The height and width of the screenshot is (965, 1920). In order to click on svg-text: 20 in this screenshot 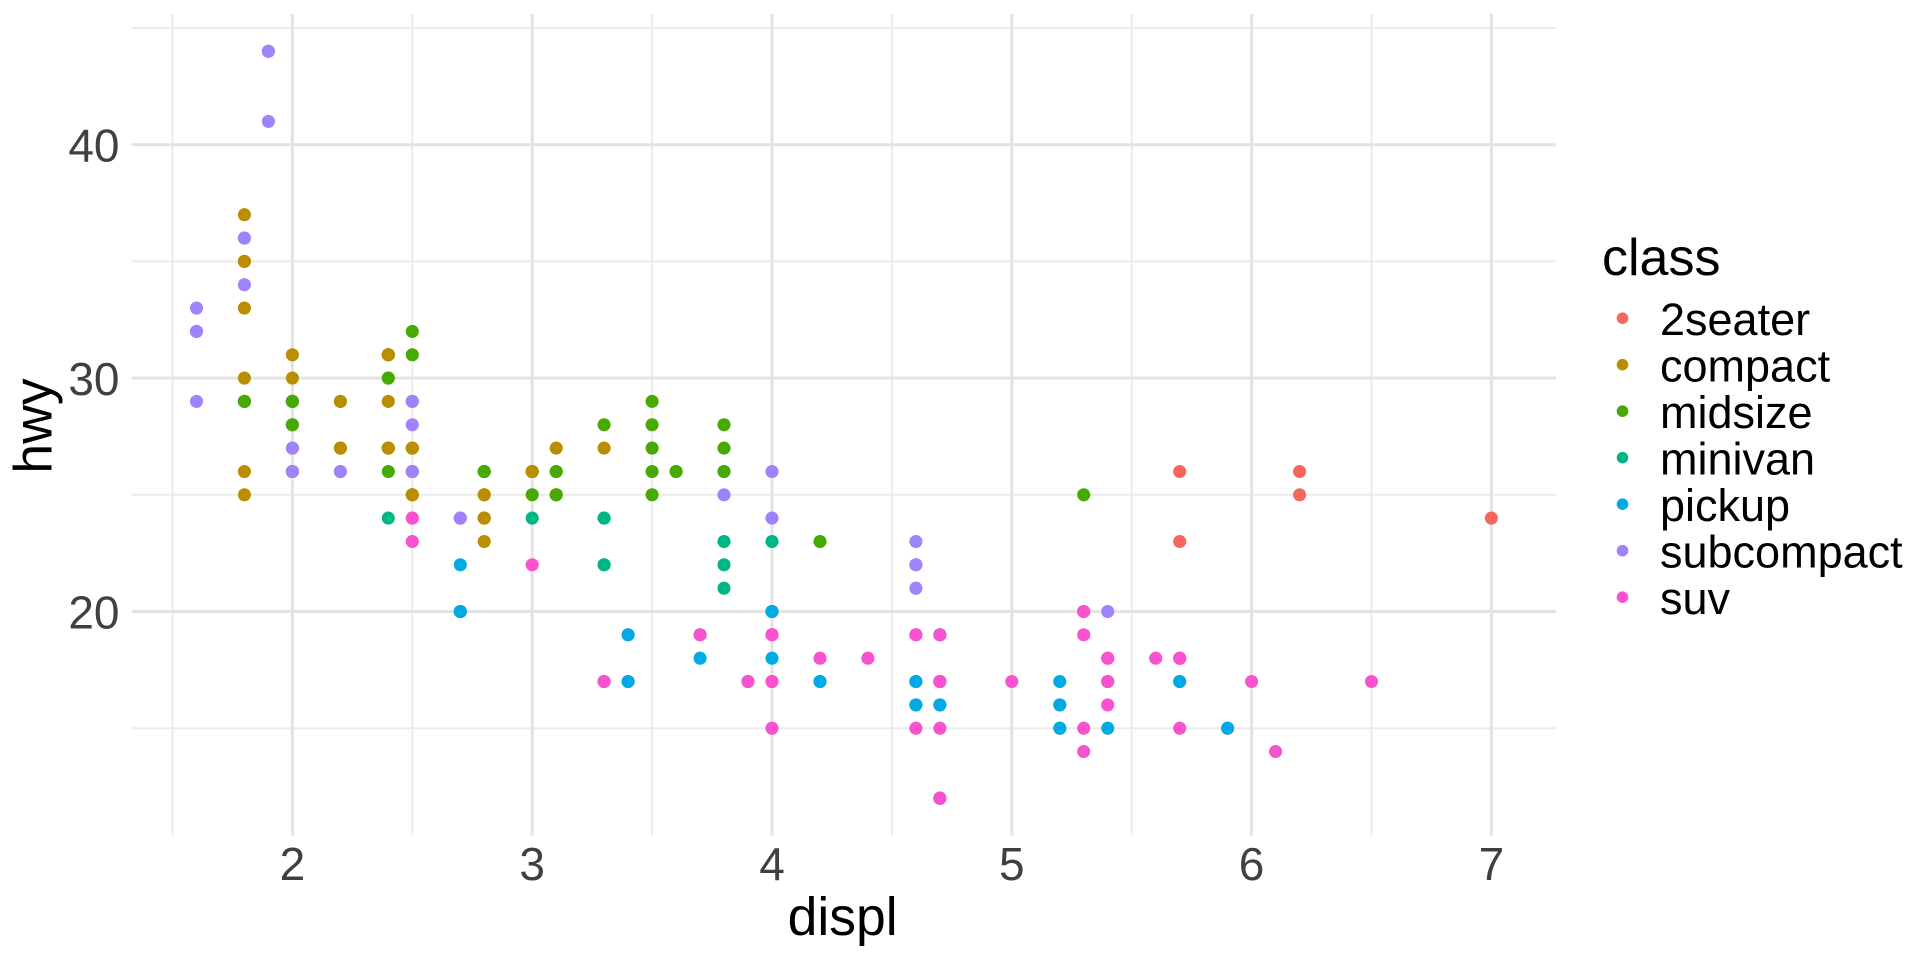, I will do `click(93, 613)`.